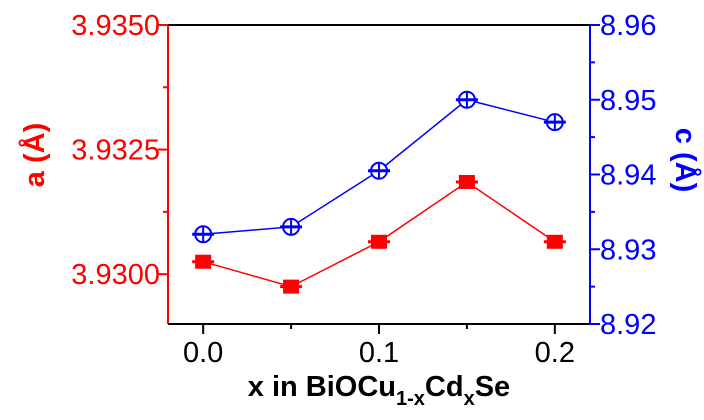 The height and width of the screenshot is (420, 704). Describe the element at coordinates (555, 353) in the screenshot. I see `x-tick-label: 0.2` at that location.